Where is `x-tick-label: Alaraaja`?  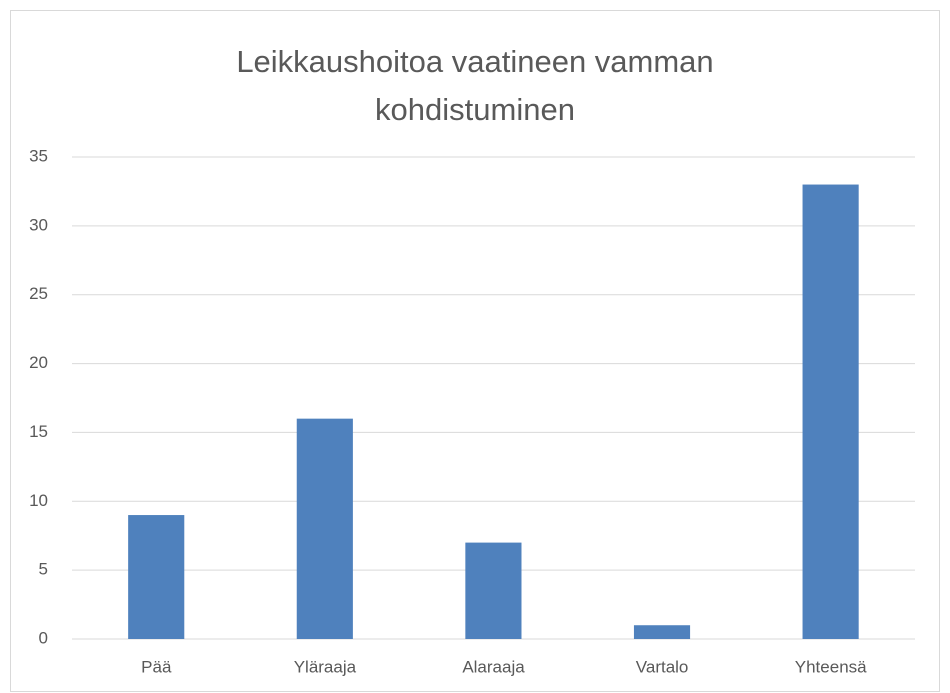 x-tick-label: Alaraaja is located at coordinates (493, 666).